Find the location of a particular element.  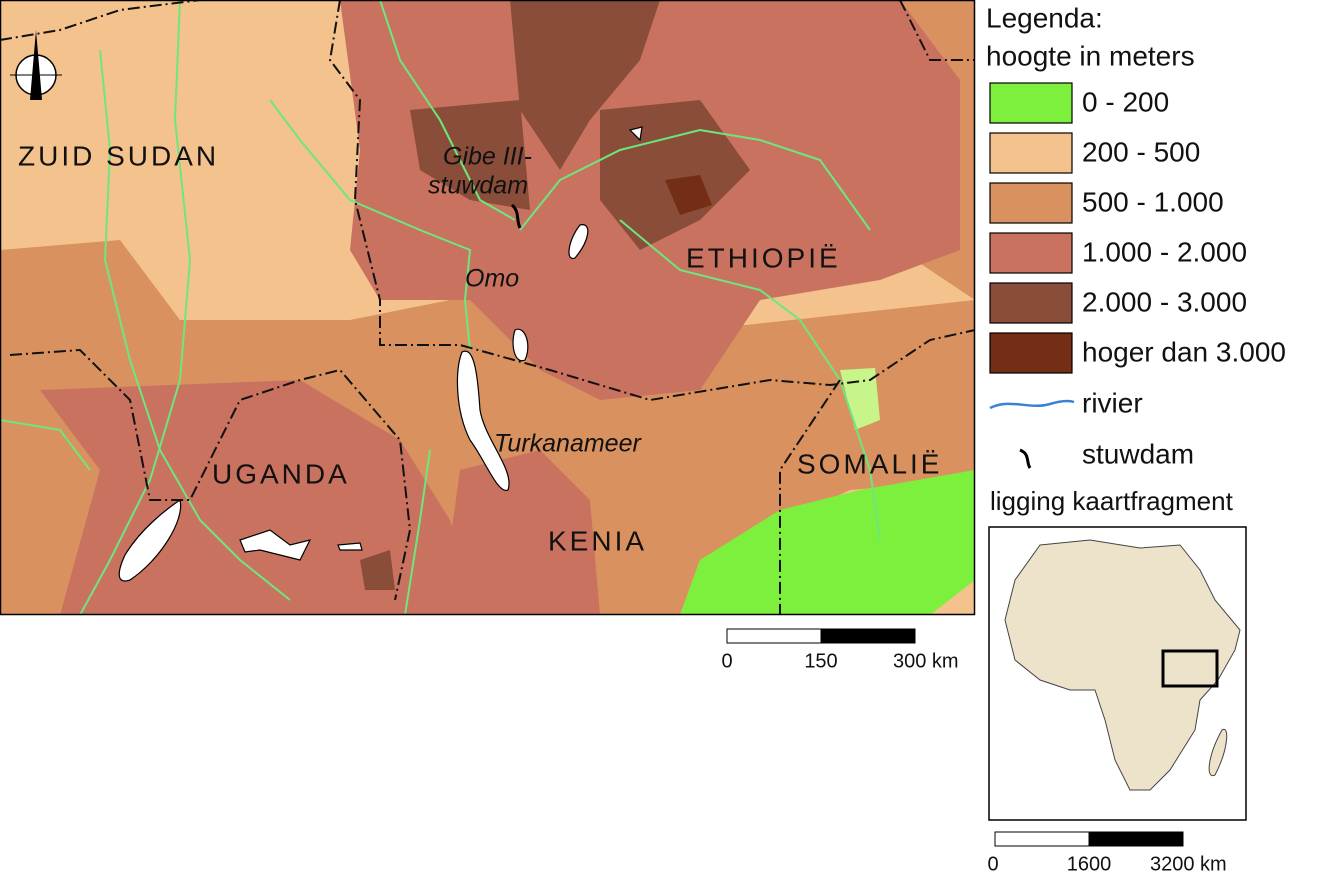

inset: ligging kaartfragment 0 1600 3200 km is located at coordinates (1117, 680).